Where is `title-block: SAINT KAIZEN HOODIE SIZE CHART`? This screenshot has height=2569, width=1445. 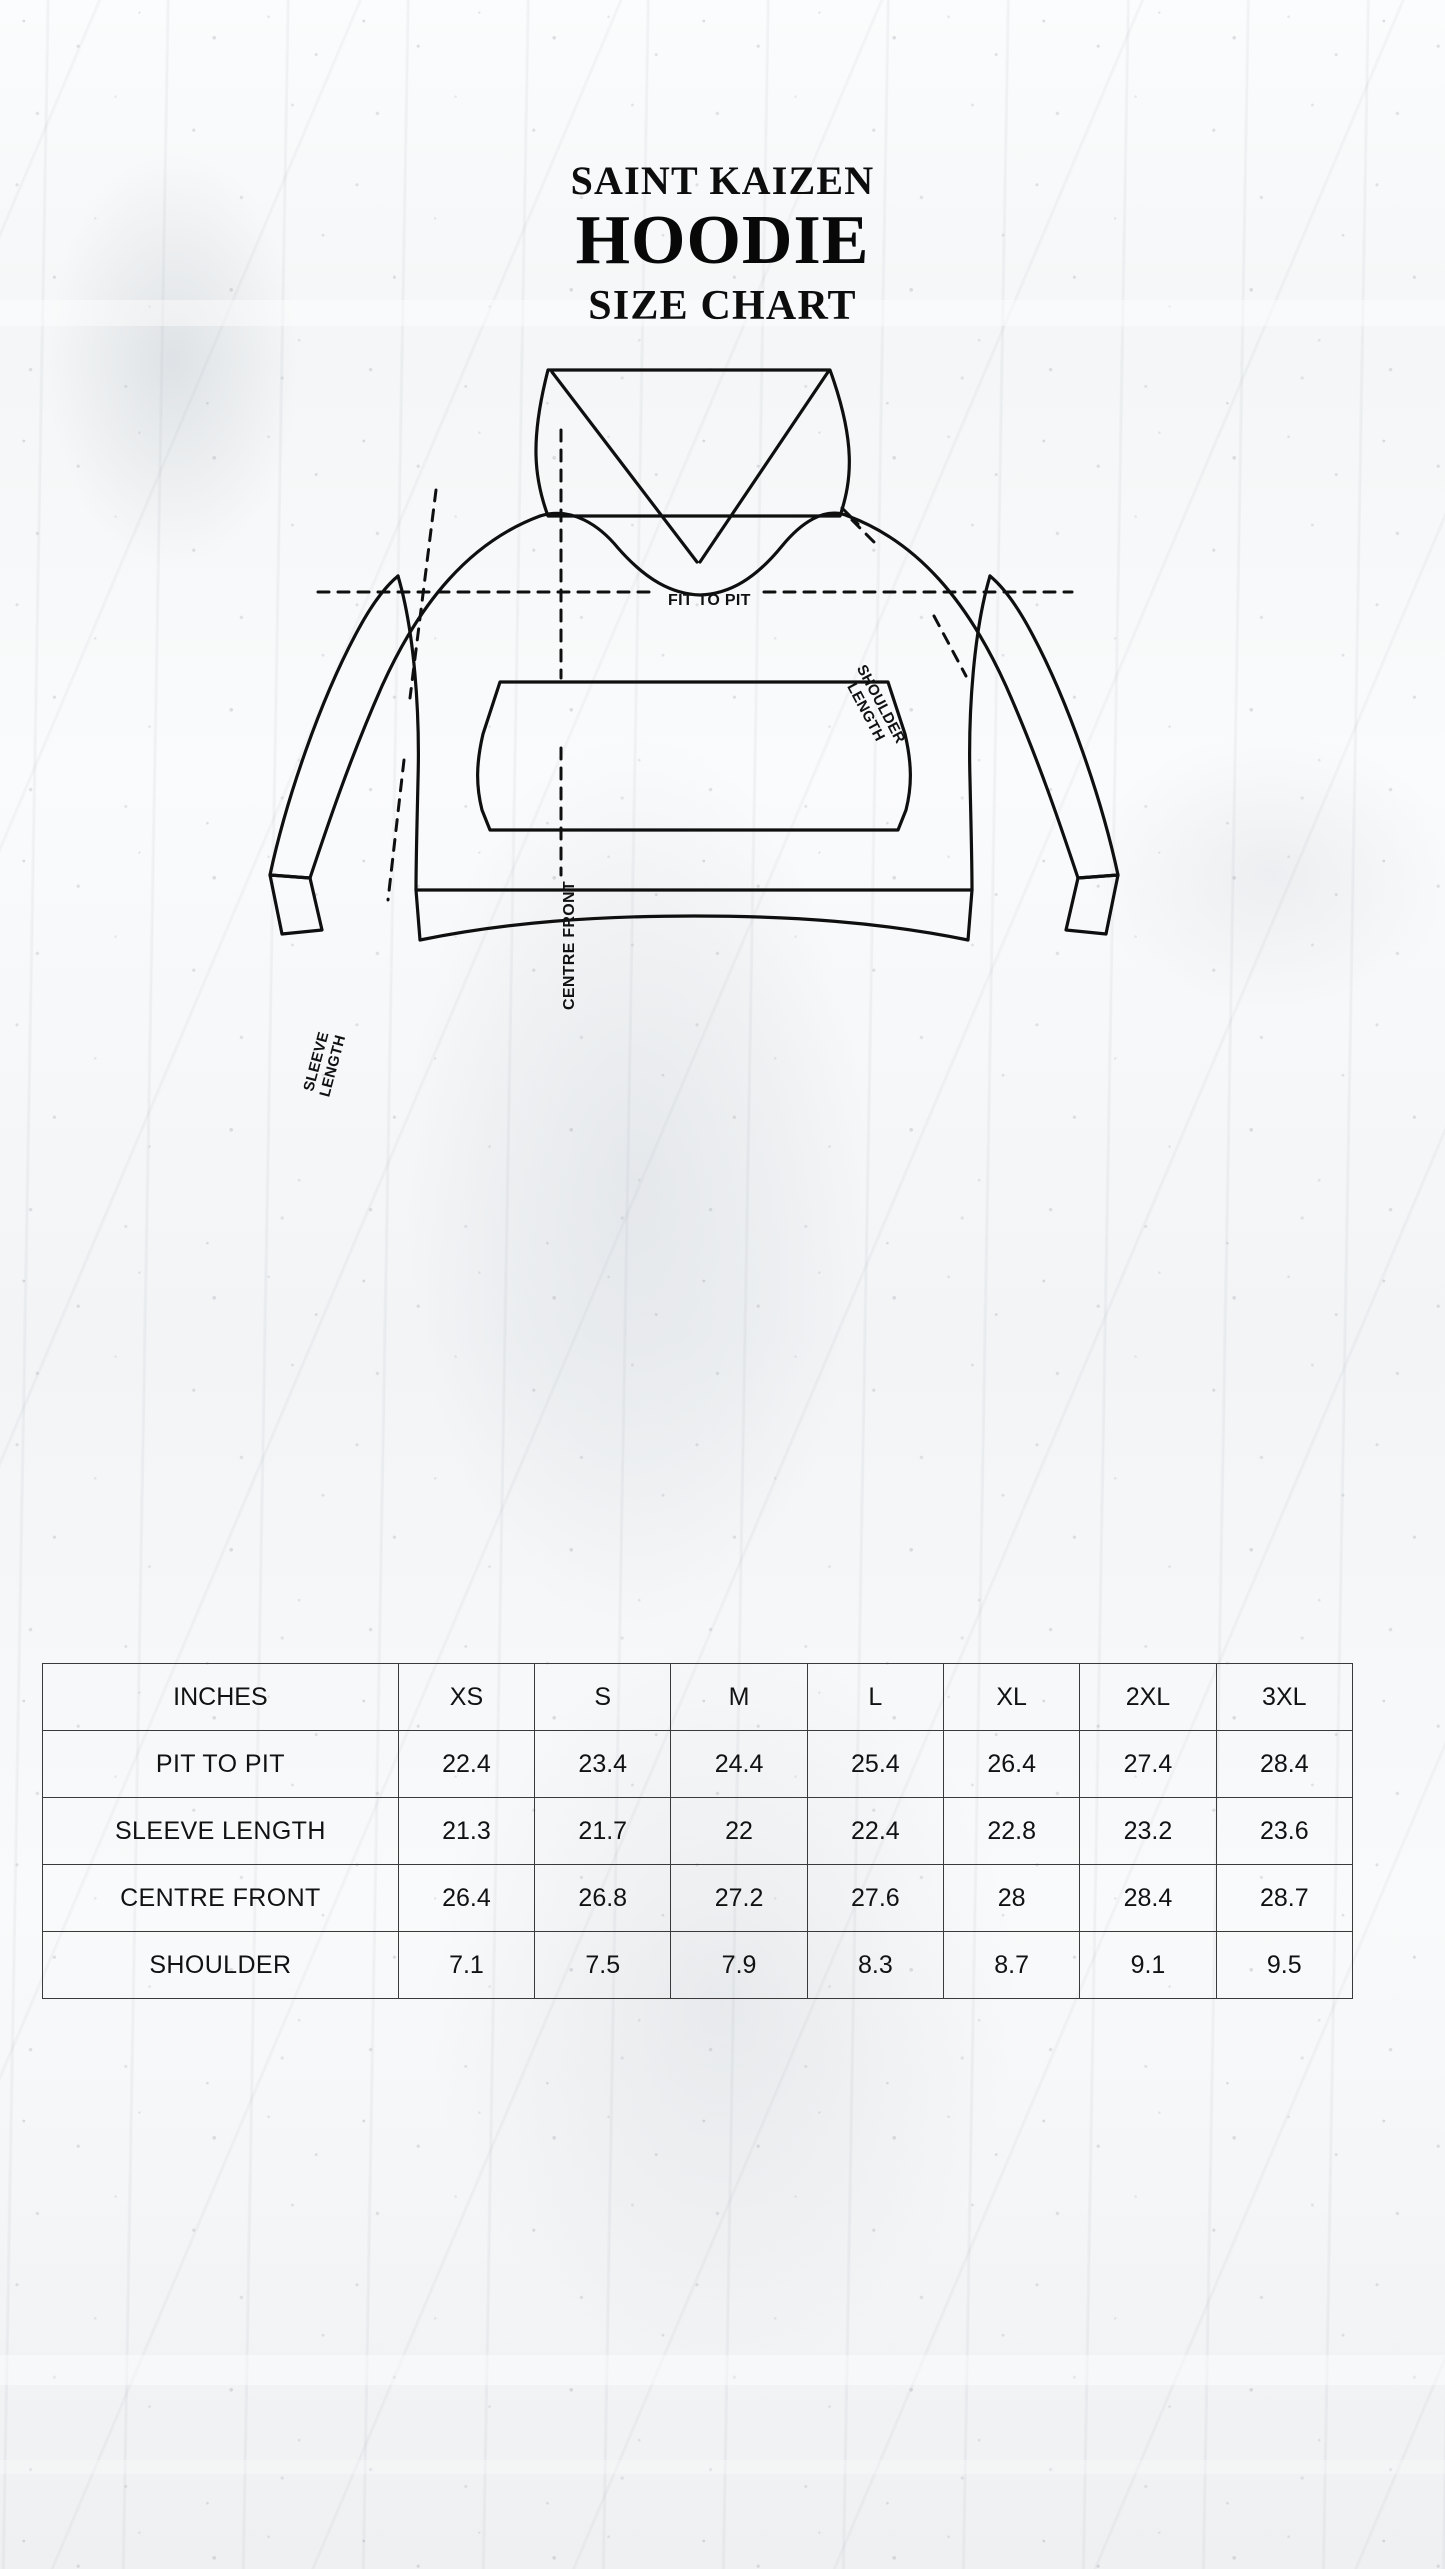
title-block: SAINT KAIZEN HOODIE SIZE CHART is located at coordinates (722, 244).